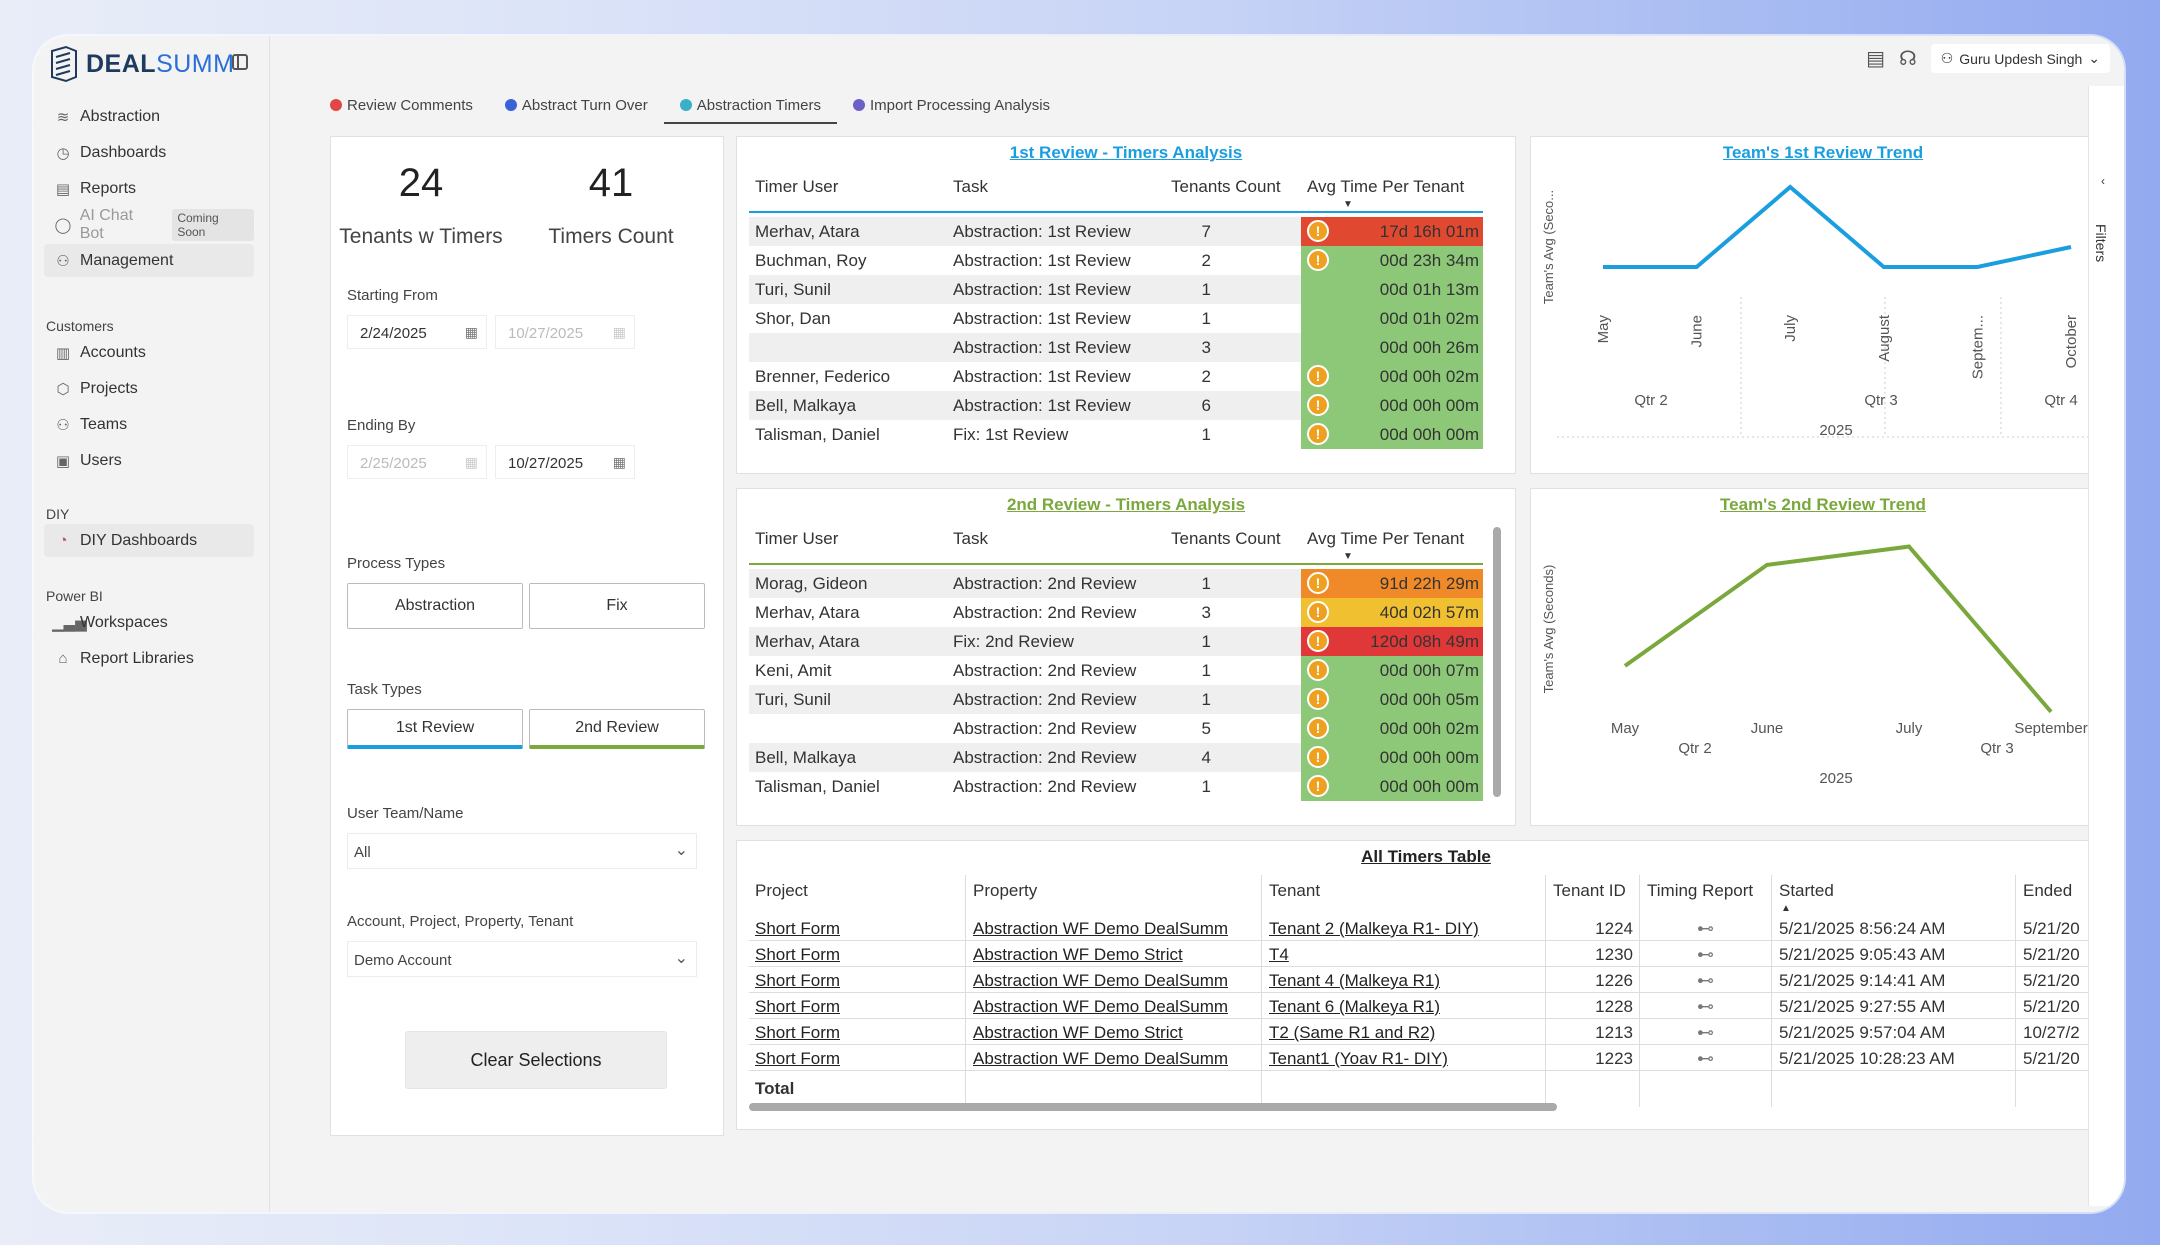 This screenshot has height=1245, width=2160. Describe the element at coordinates (576, 105) in the screenshot. I see `tab-abstract-turn-over: Abstract Turn Over` at that location.